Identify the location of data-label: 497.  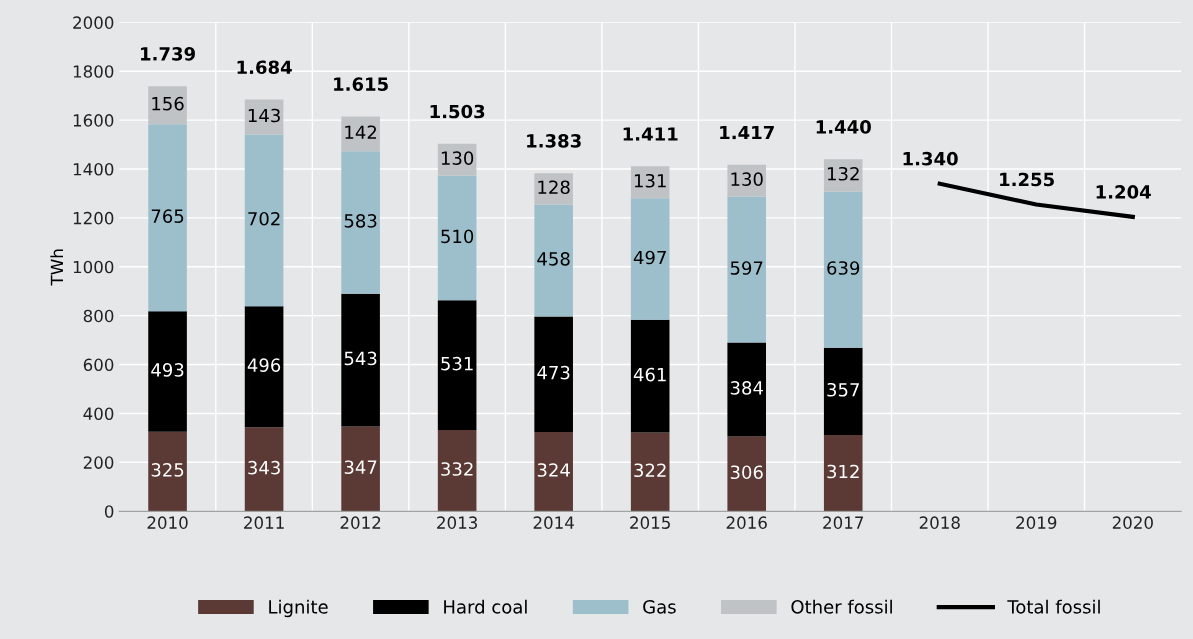
(649, 257).